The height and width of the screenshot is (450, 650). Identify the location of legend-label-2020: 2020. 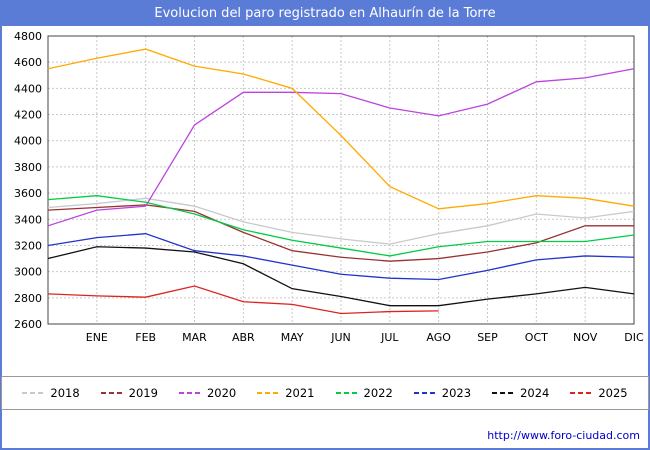
(221, 393).